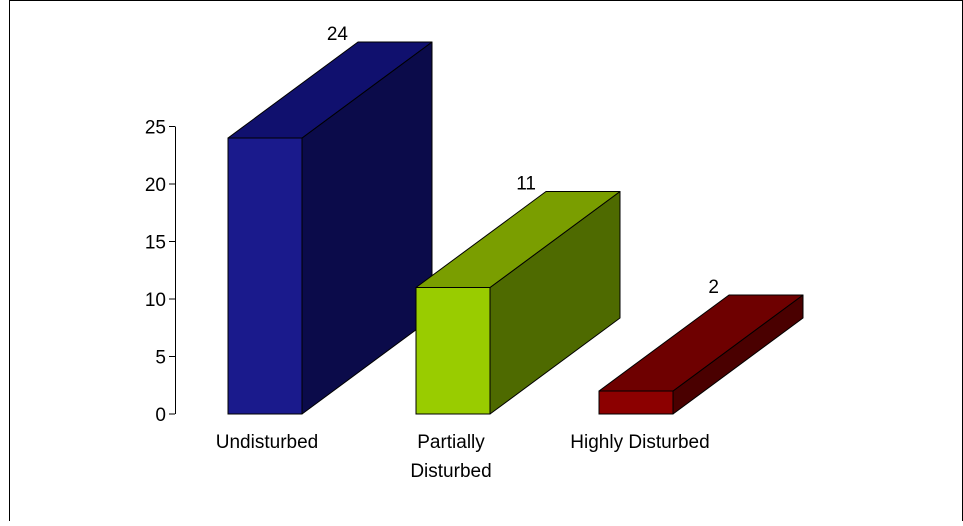 The image size is (963, 526). I want to click on x-category-label-line: Disturbed, so click(450, 471).